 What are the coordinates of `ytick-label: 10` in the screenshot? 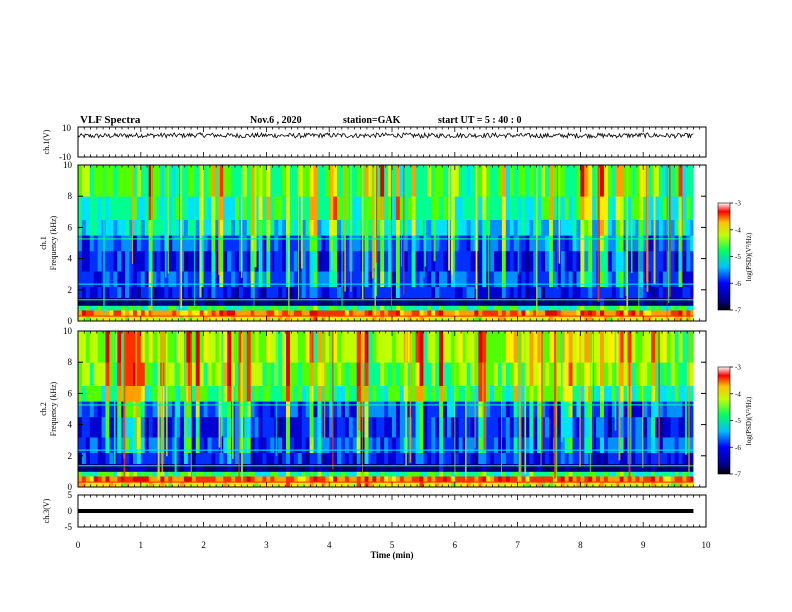 It's located at (68, 331).